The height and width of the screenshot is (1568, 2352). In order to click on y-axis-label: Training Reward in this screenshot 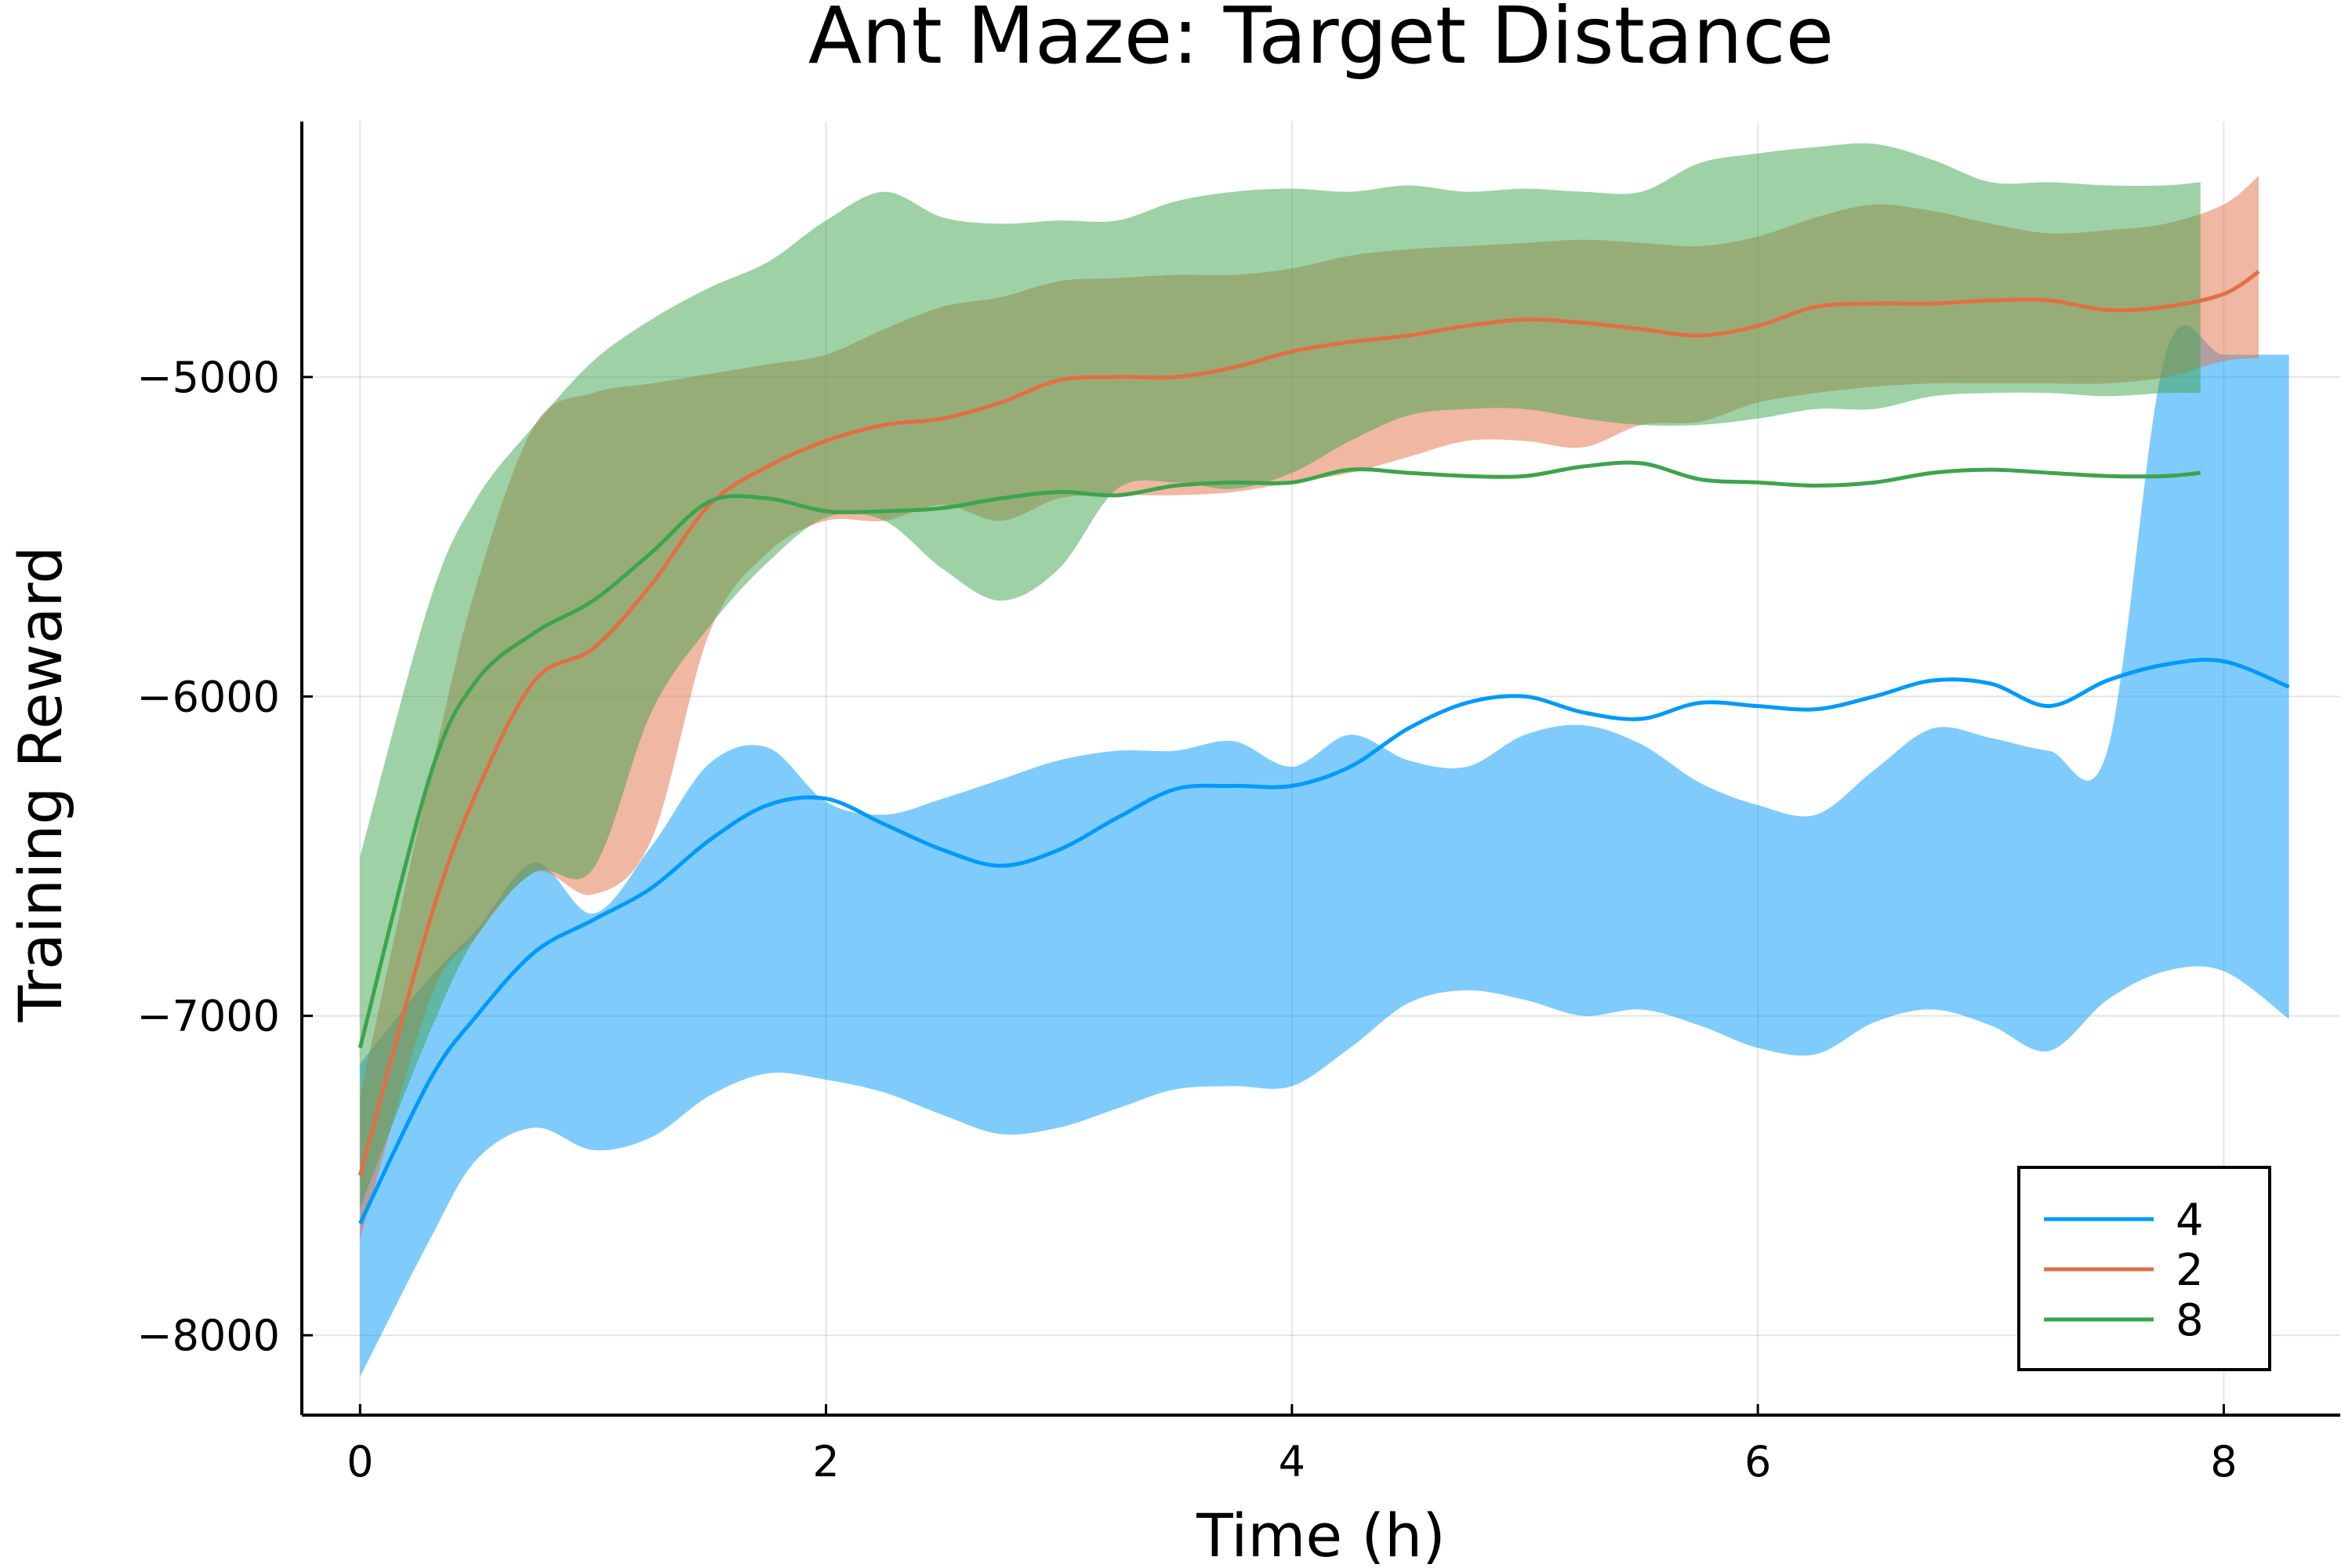, I will do `click(40, 784)`.